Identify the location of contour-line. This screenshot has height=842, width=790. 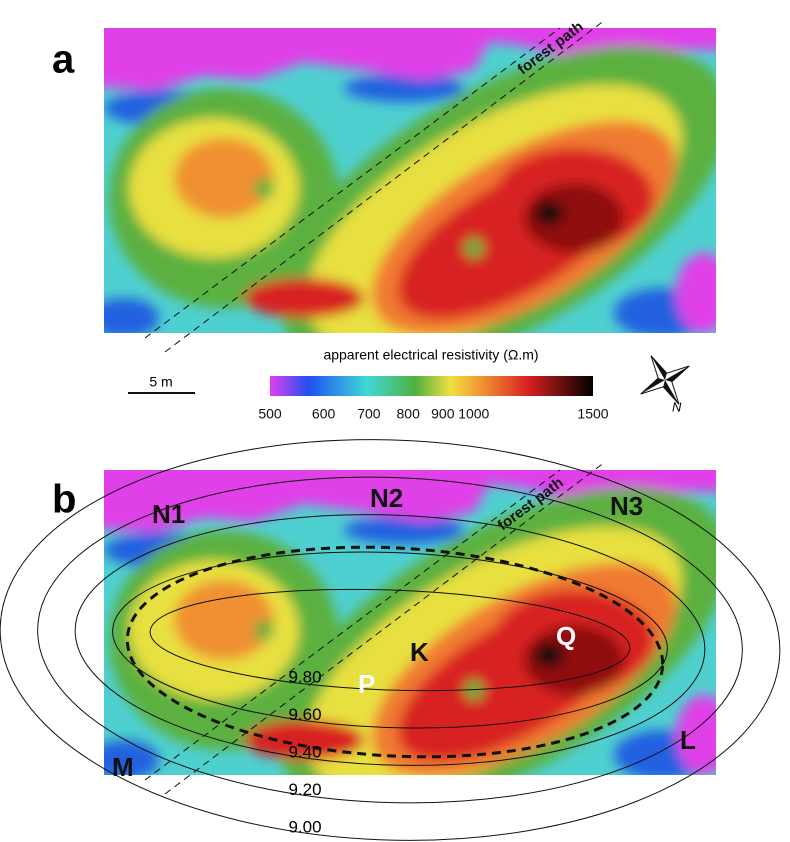
(390, 640).